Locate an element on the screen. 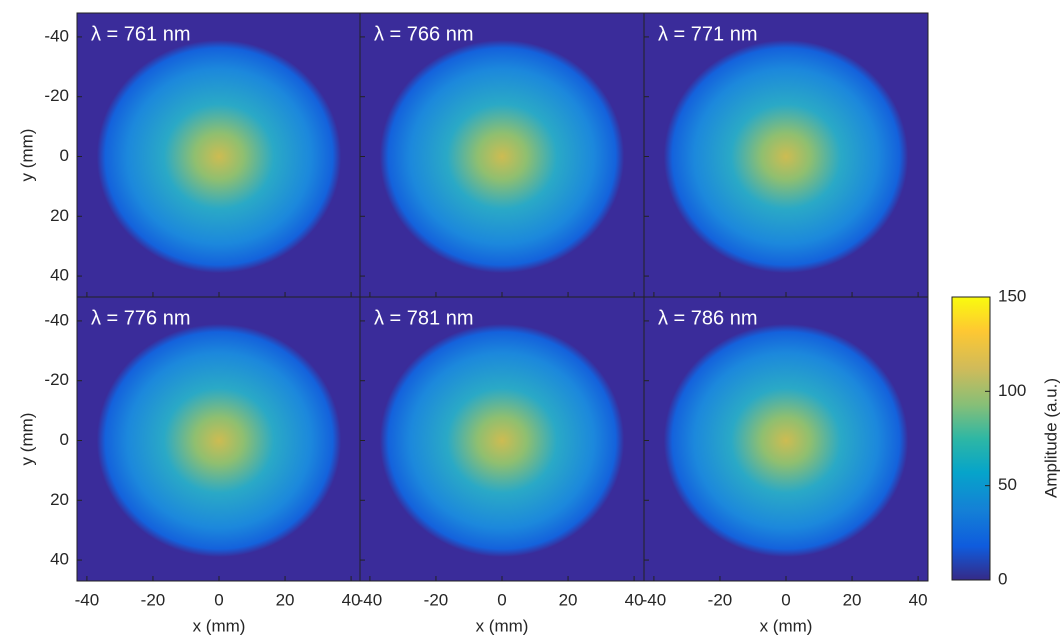 This screenshot has height=643, width=1064. colorbar-tick-label: 100 is located at coordinates (1012, 390).